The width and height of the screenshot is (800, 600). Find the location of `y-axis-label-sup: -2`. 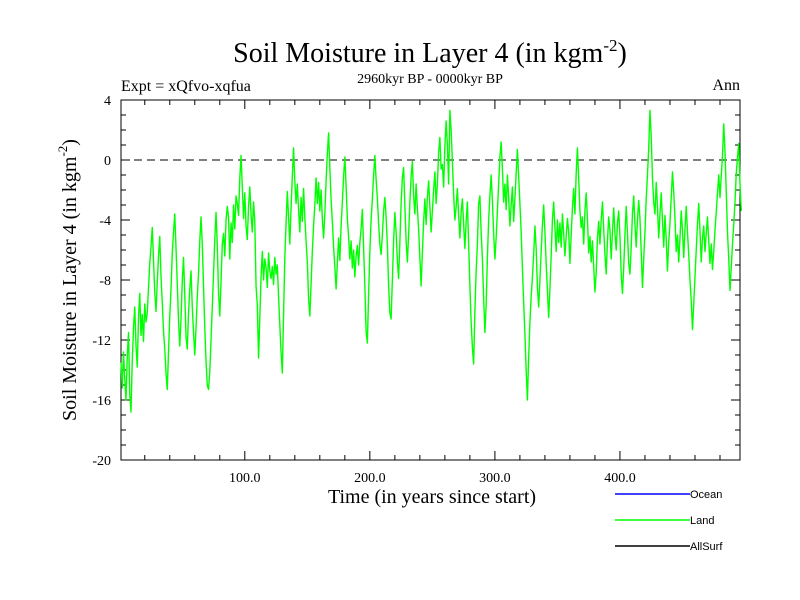

y-axis-label-sup: -2 is located at coordinates (62, 151).